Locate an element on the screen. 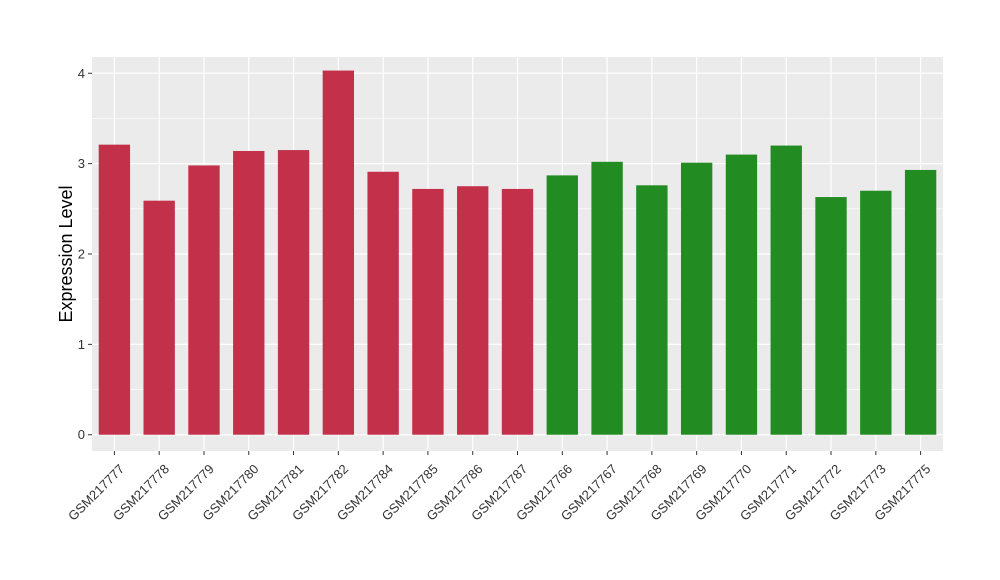 Image resolution: width=1000 pixels, height=580 pixels. bar-GSM217778 is located at coordinates (159, 317).